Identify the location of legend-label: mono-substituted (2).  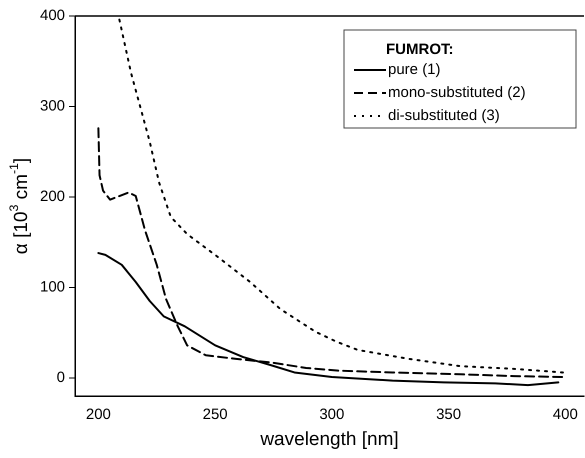
(457, 93).